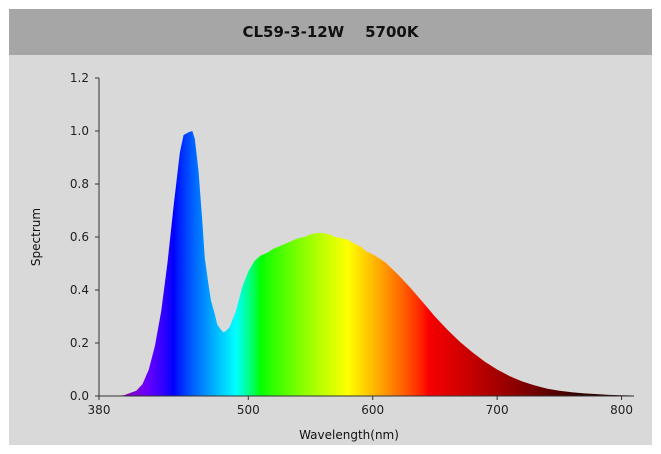 The image size is (661, 454). Describe the element at coordinates (248, 410) in the screenshot. I see `x-tick-label: 500` at that location.